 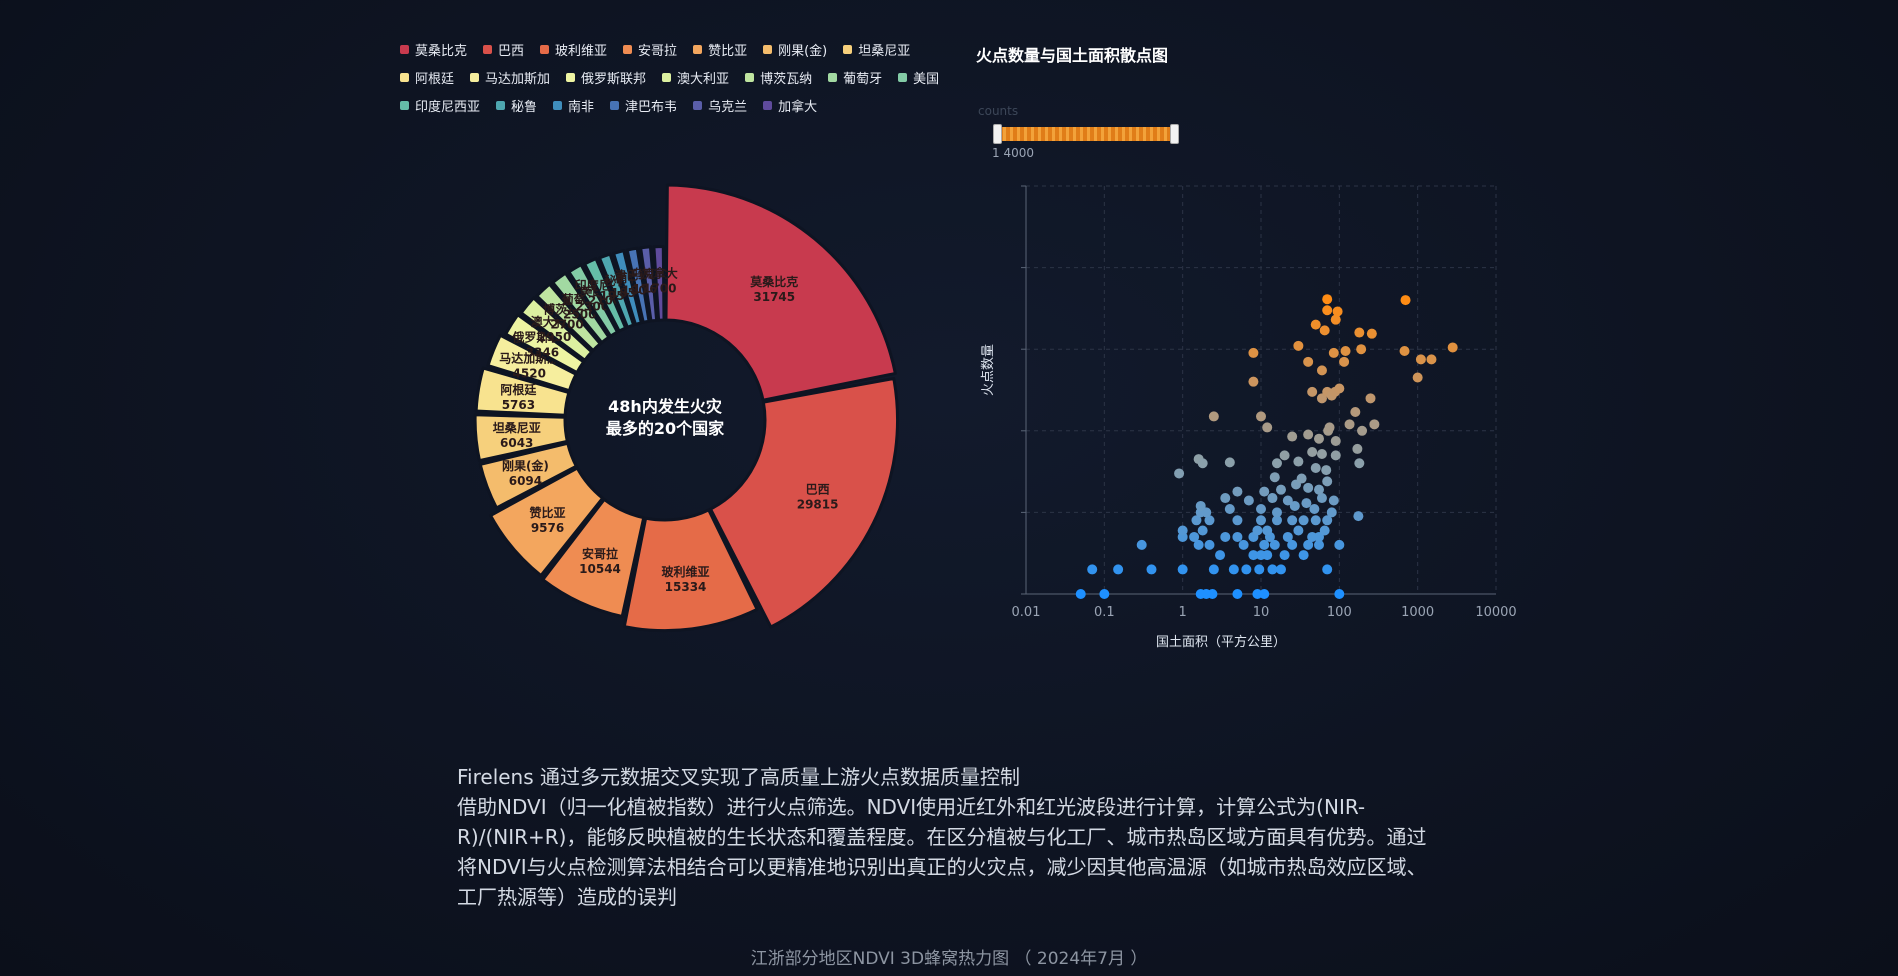 What do you see at coordinates (440, 105) in the screenshot?
I see `legend-item: 印度尼西亚` at bounding box center [440, 105].